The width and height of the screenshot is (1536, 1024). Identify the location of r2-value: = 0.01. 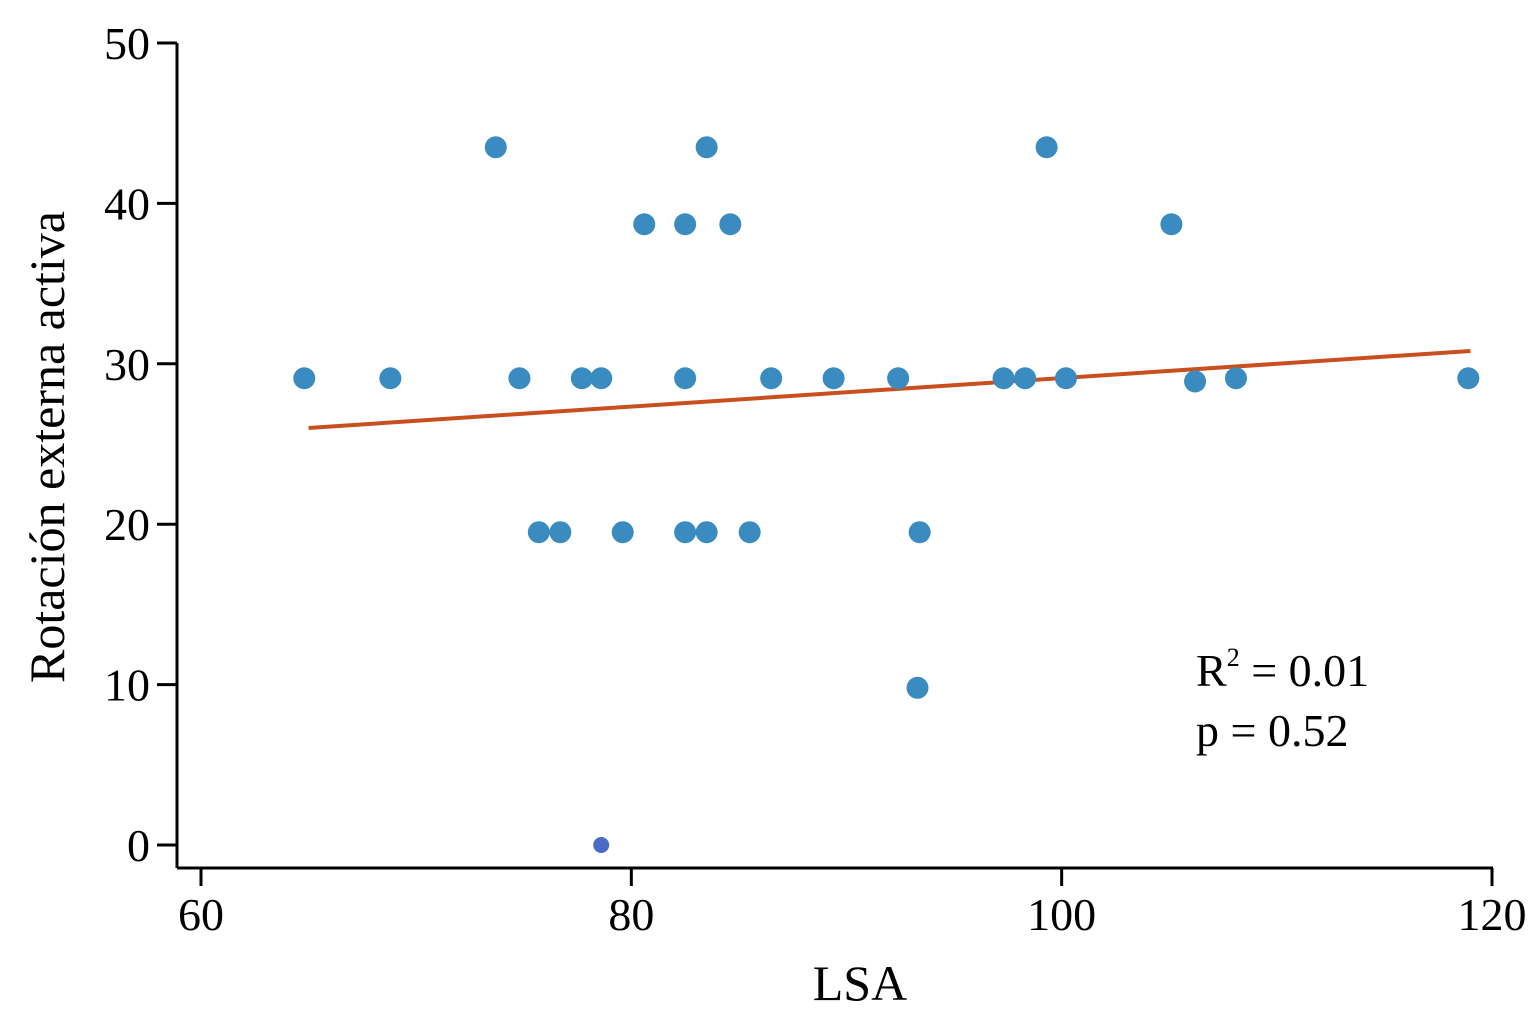
(1304, 670).